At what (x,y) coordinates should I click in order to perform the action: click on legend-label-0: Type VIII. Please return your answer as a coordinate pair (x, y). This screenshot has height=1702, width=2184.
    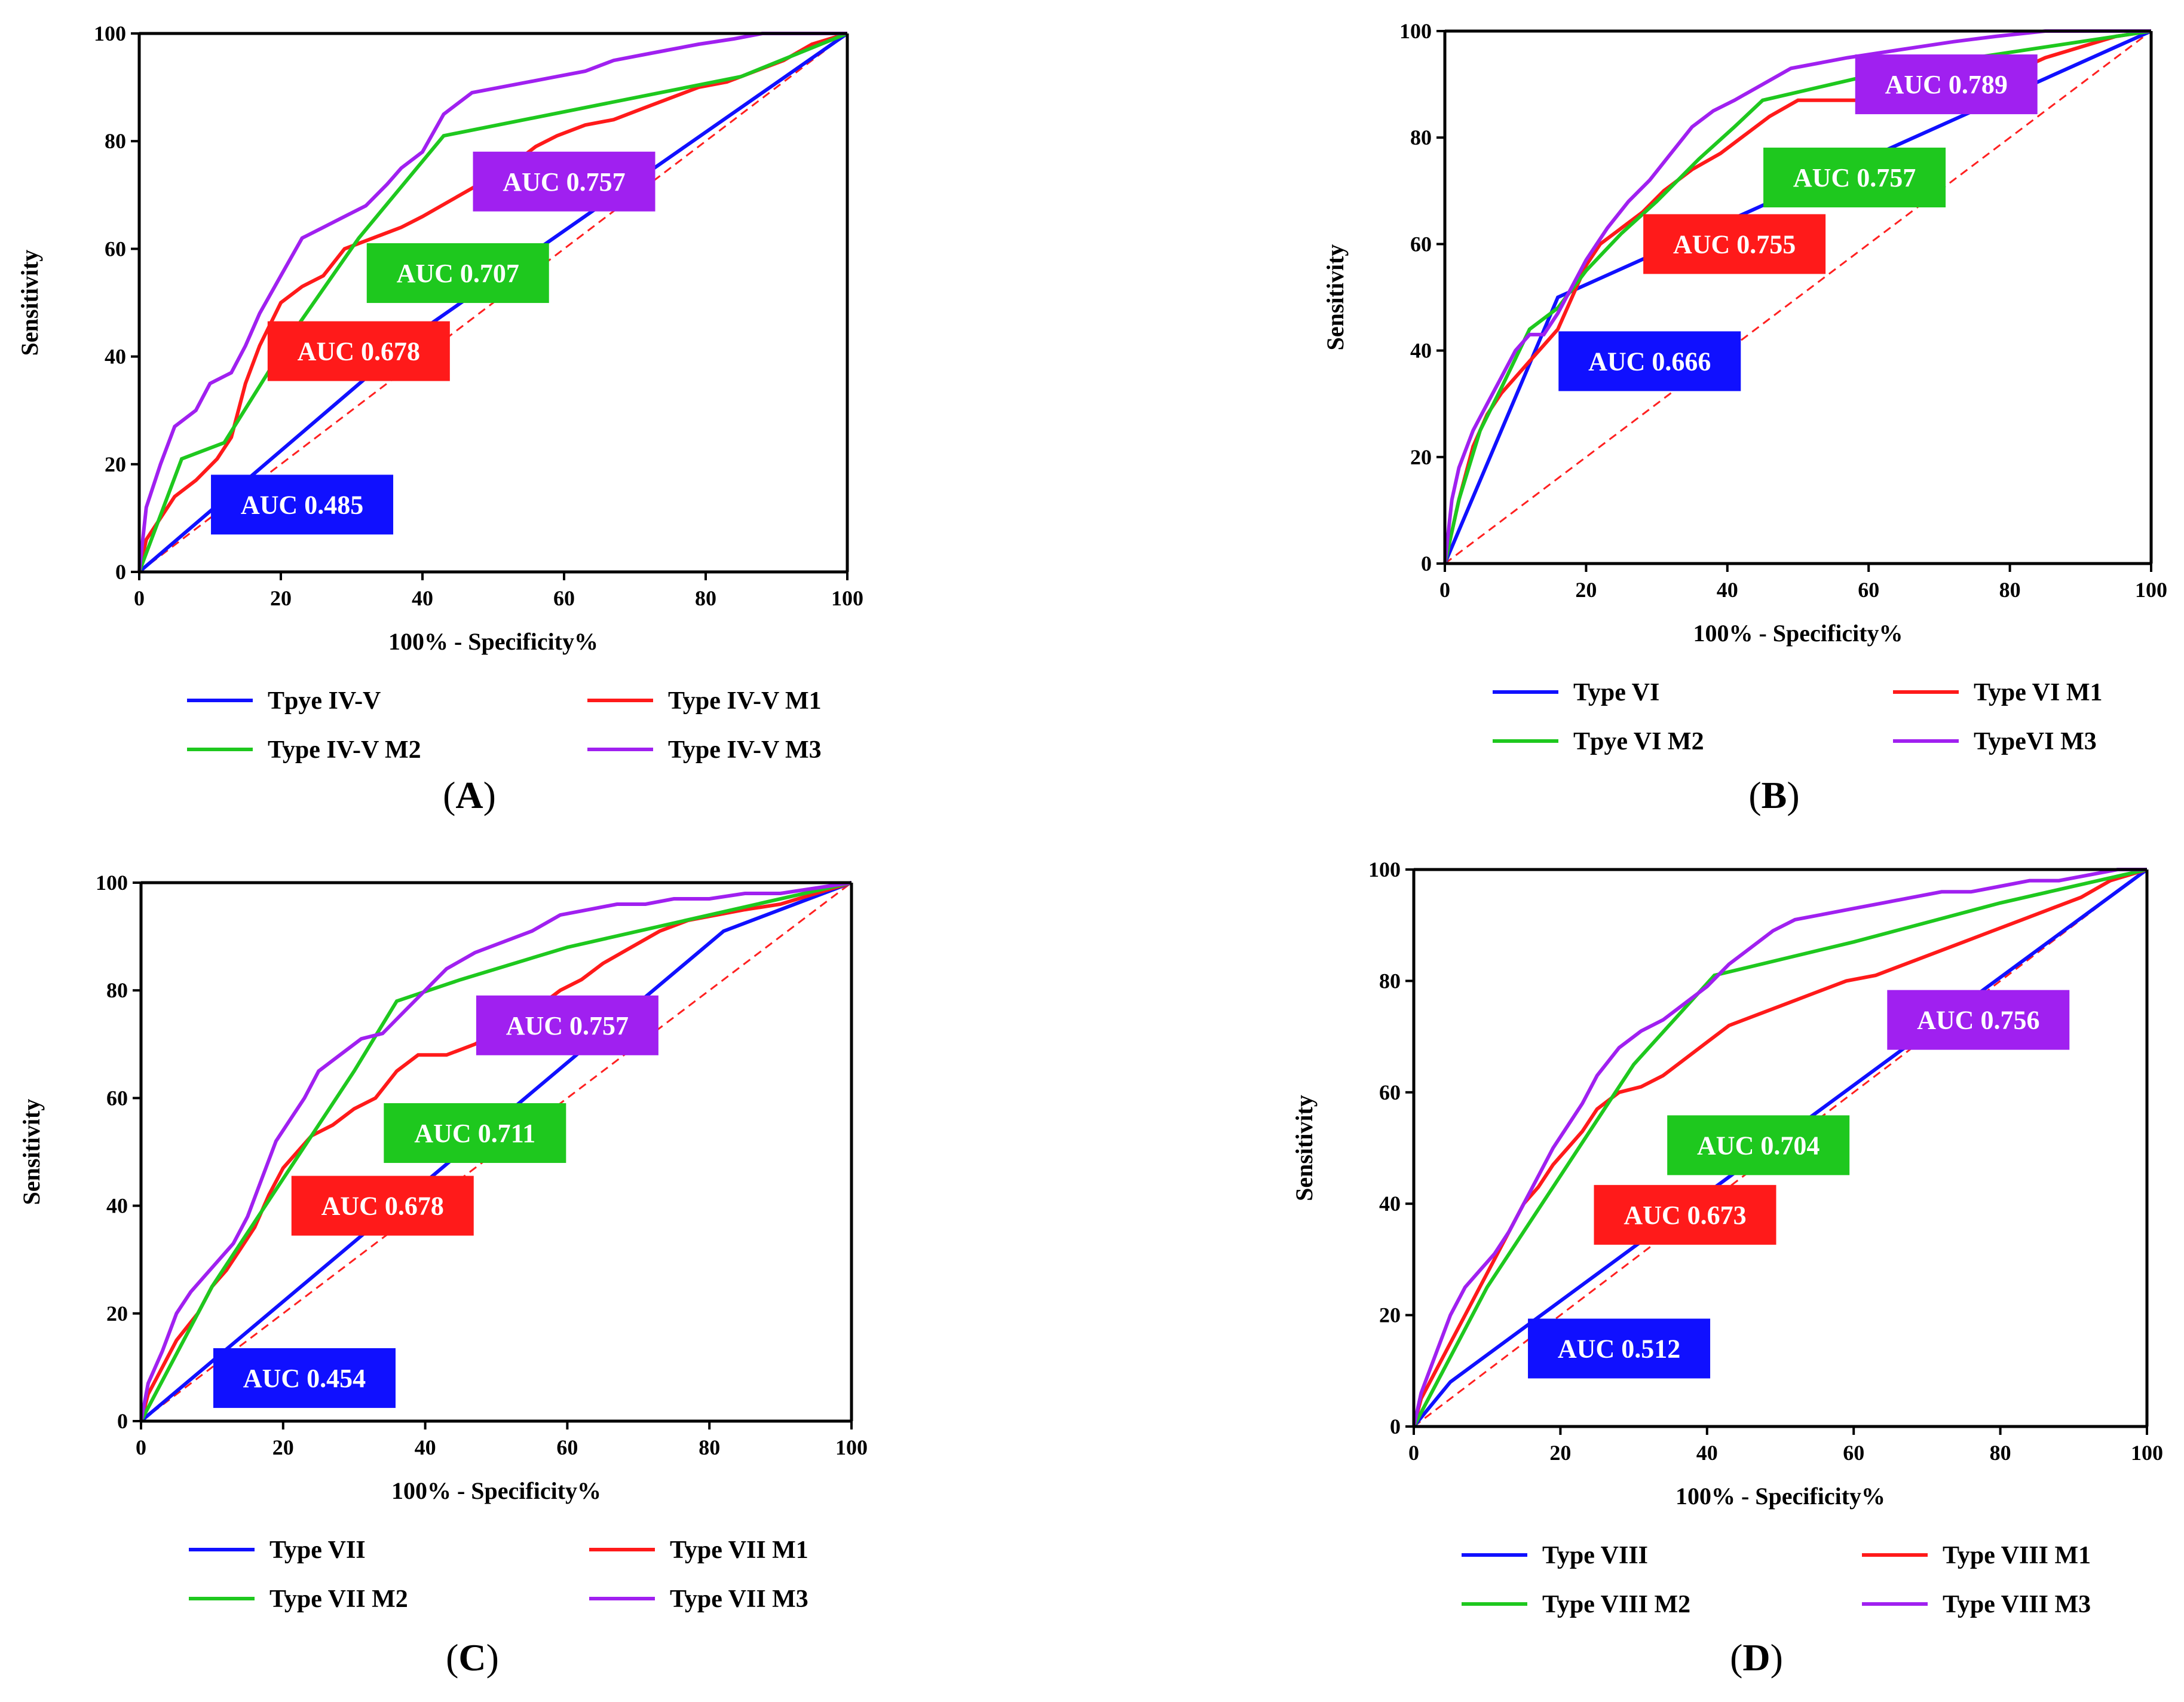
    Looking at the image, I should click on (1595, 1556).